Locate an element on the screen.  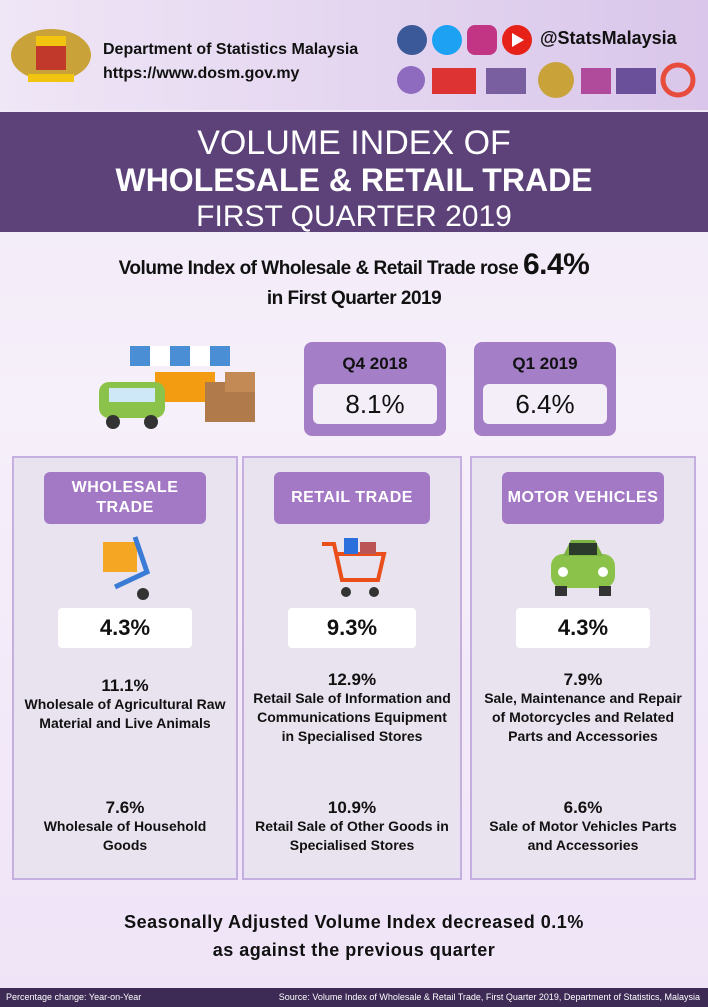
social-icons is located at coordinates (464, 40).